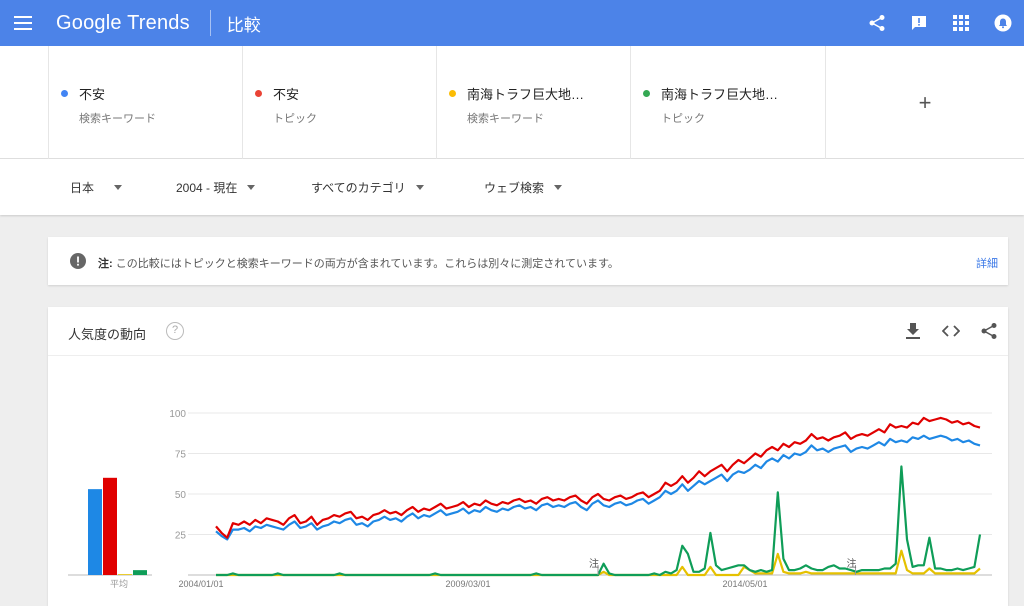 This screenshot has height=606, width=1024. I want to click on feedback-button, so click(919, 23).